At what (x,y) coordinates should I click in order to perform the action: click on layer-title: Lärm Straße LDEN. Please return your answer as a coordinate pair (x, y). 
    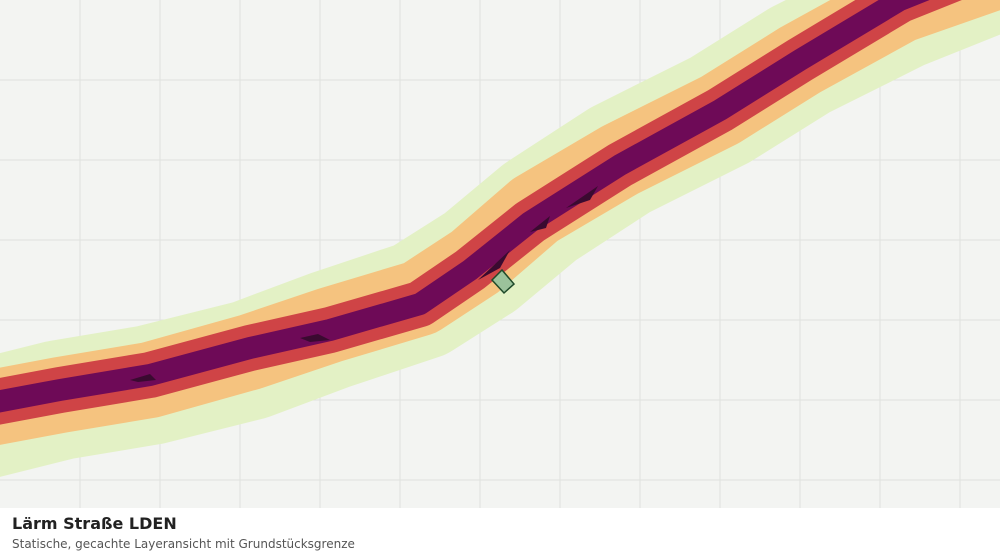
    Looking at the image, I should click on (94, 523).